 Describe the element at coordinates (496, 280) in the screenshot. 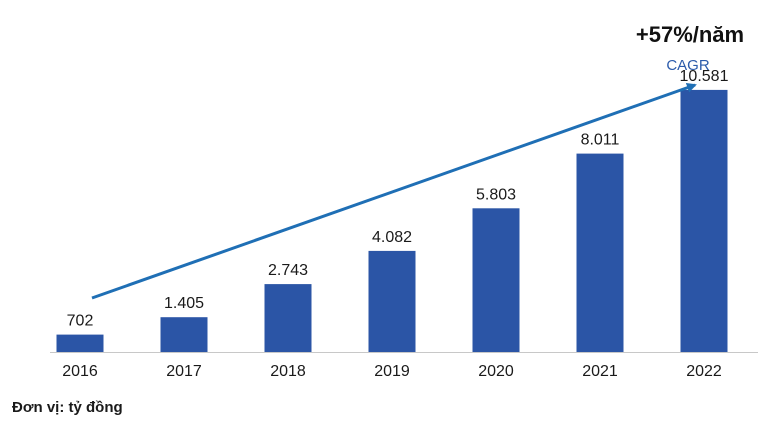

I see `bar-2020` at that location.